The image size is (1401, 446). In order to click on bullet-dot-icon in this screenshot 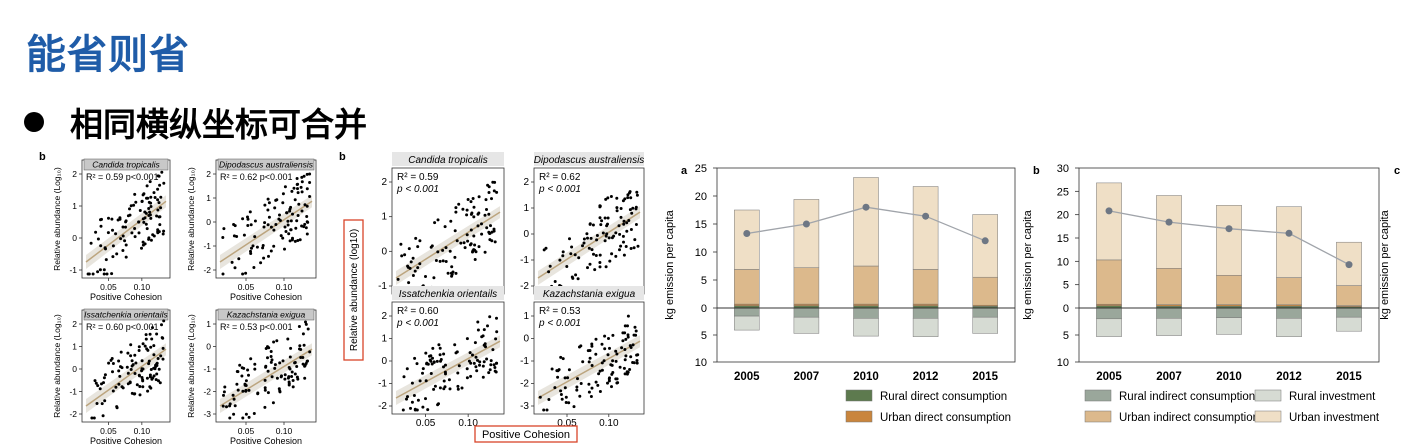, I will do `click(34, 122)`.